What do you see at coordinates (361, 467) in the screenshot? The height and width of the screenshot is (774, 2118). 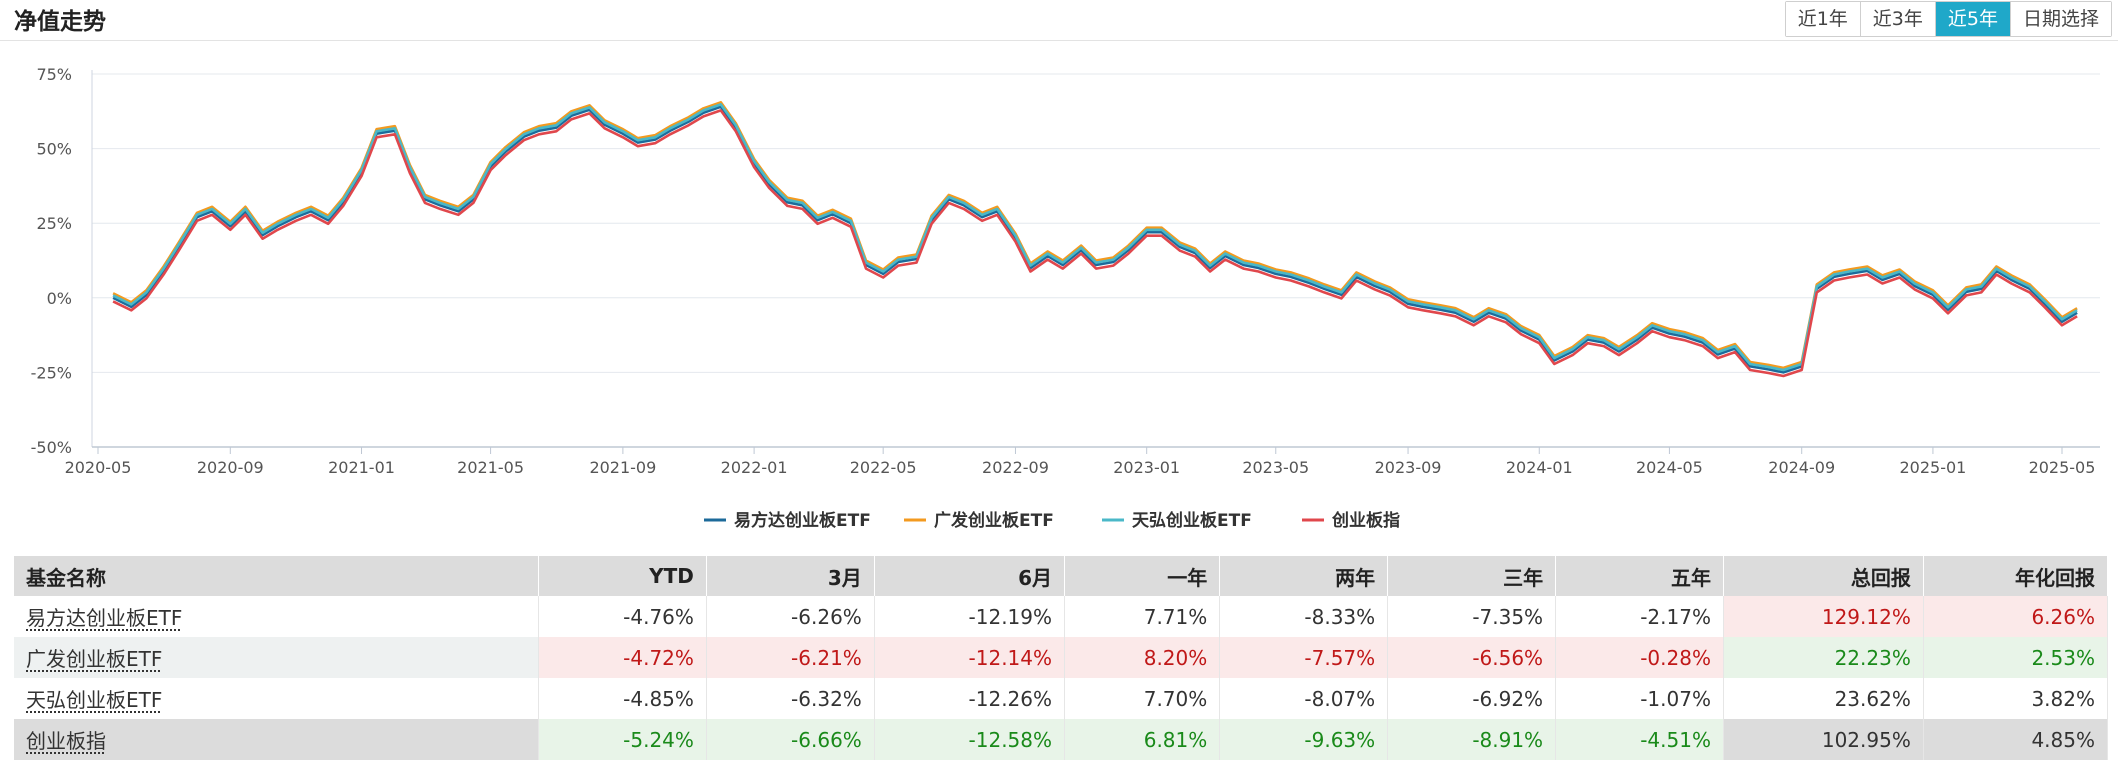 I see `x-tick-label: 2021-01` at bounding box center [361, 467].